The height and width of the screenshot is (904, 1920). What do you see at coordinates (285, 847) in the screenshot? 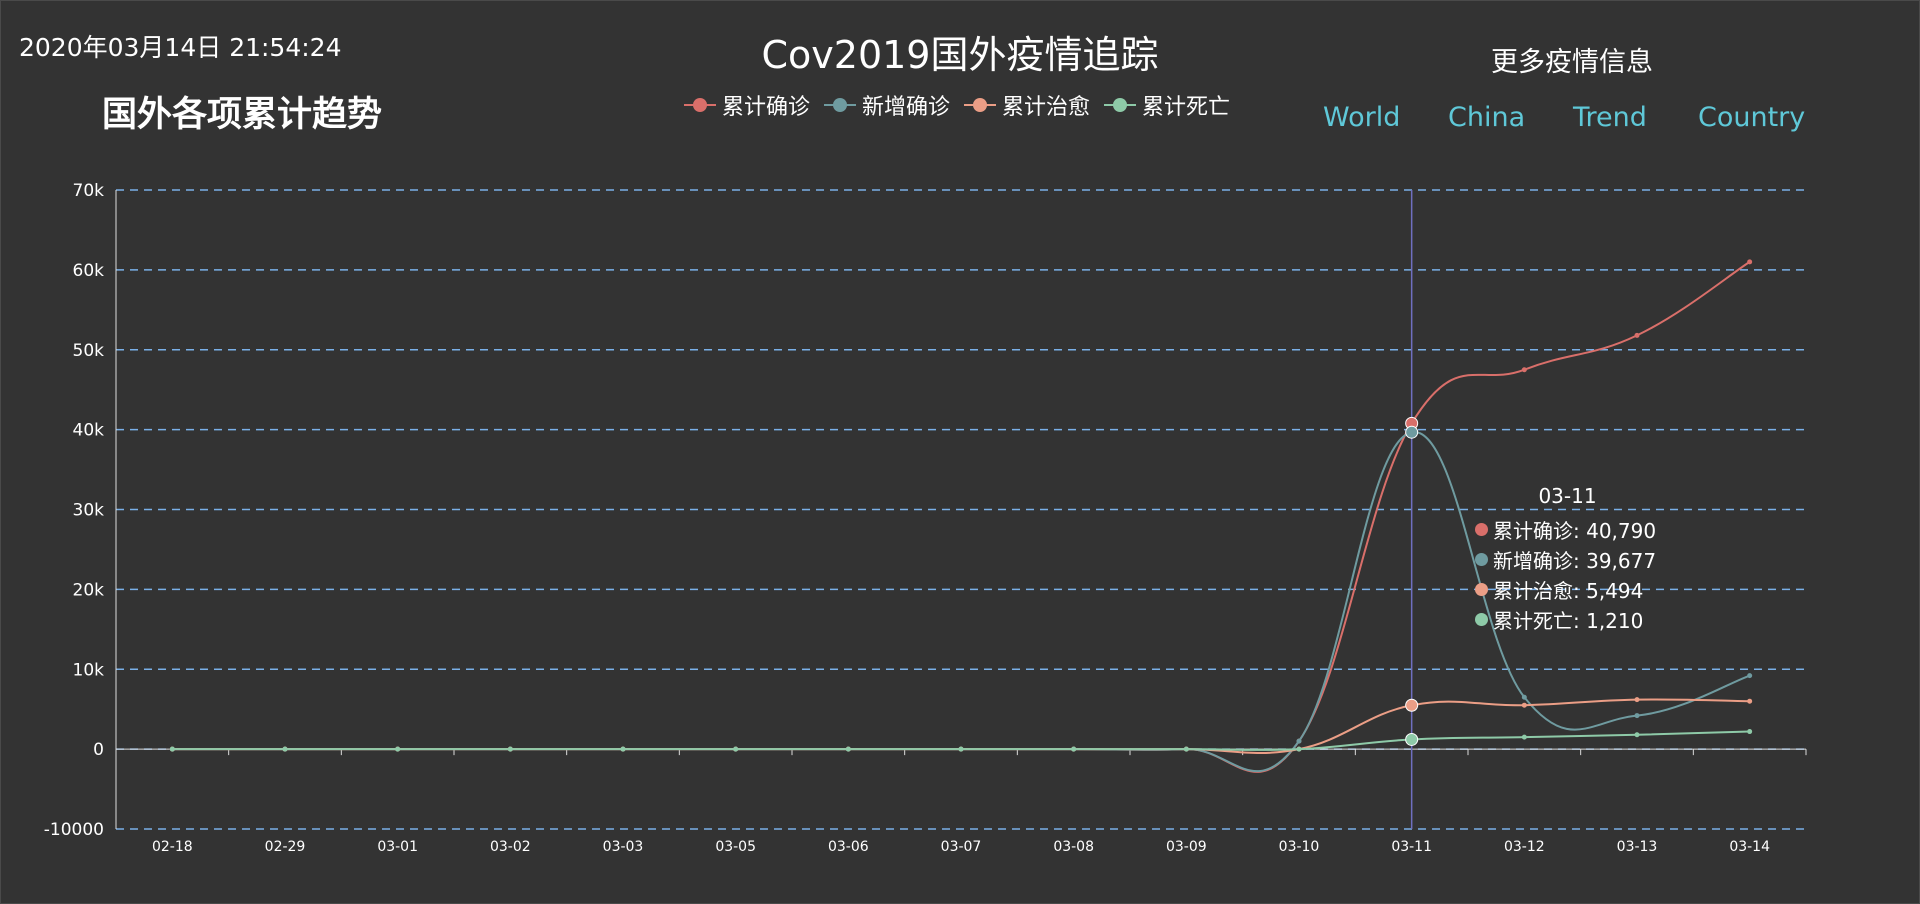
I see `x-tick-label: 02-29` at bounding box center [285, 847].